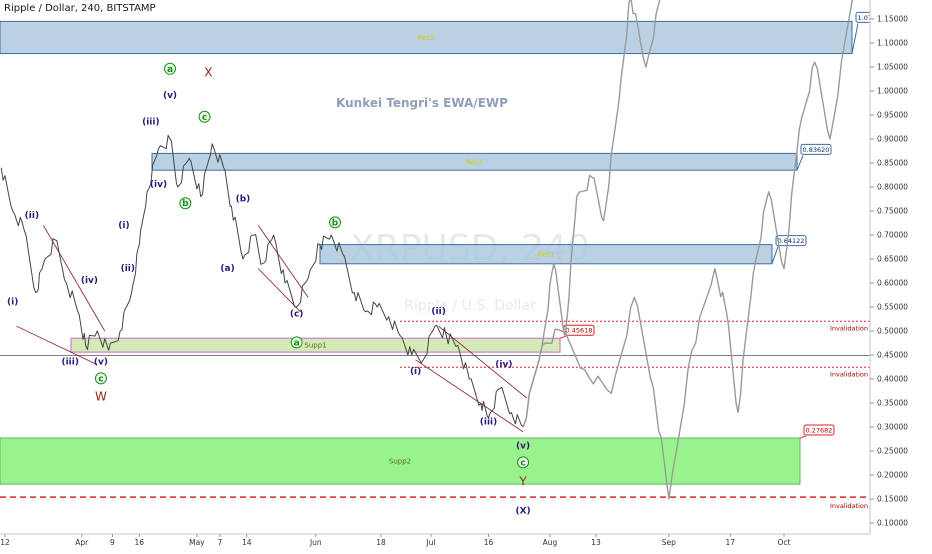  Describe the element at coordinates (197, 542) in the screenshot. I see `x-tick-label: May` at that location.